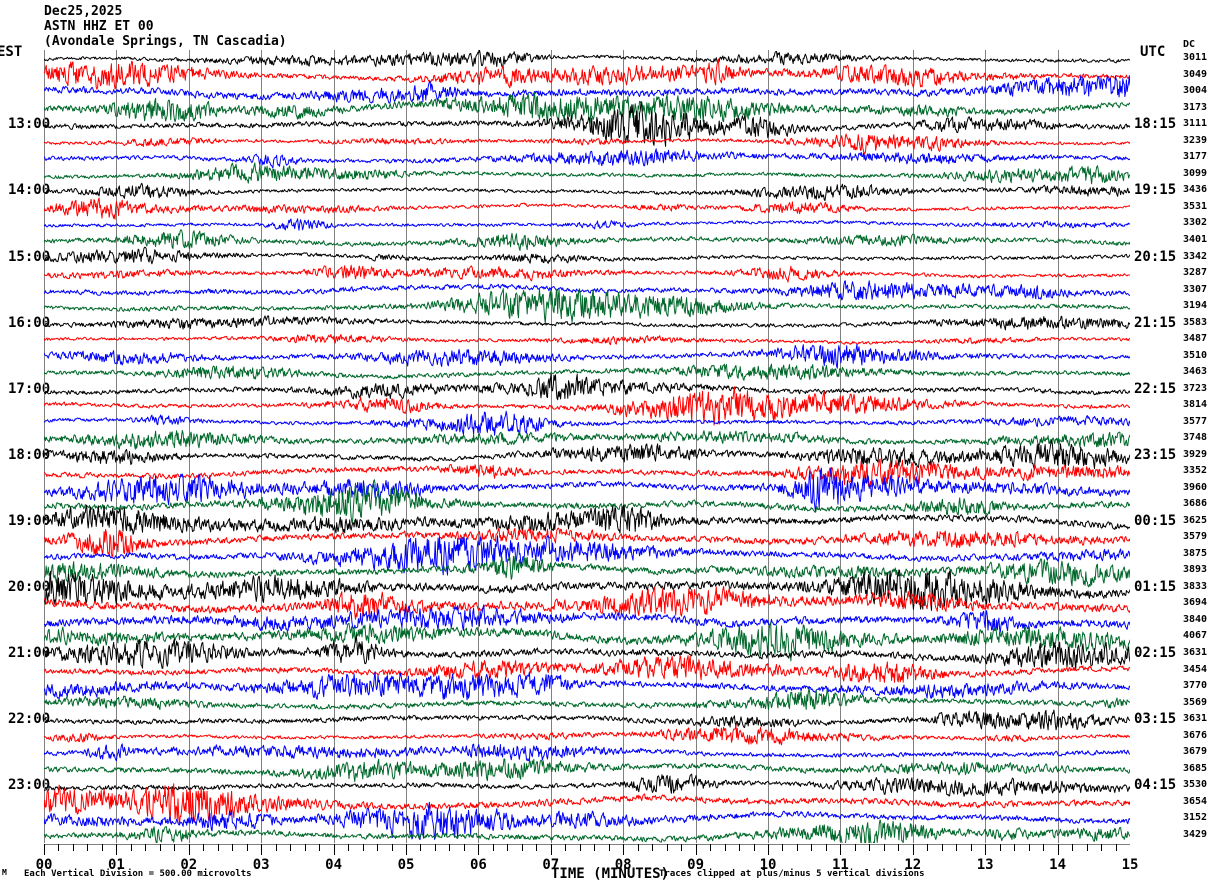 The image size is (1210, 886). Describe the element at coordinates (1195, 520) in the screenshot. I see `dc-value: 3625` at that location.